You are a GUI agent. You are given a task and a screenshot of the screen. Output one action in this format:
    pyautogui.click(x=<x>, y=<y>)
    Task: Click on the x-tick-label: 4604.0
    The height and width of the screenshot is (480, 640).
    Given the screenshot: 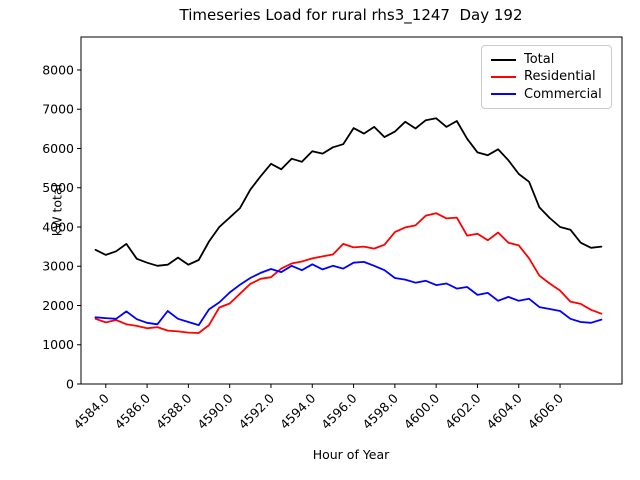 What is the action you would take?
    pyautogui.click(x=504, y=411)
    